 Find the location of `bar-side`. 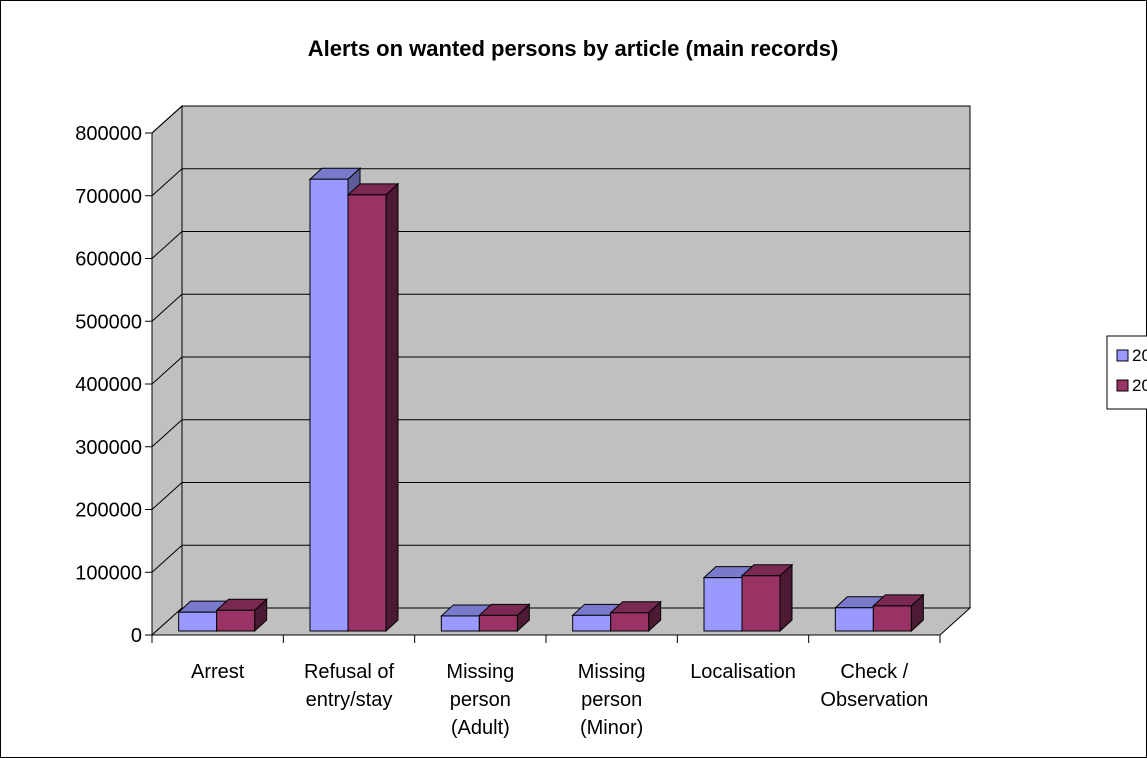

bar-side is located at coordinates (392, 407).